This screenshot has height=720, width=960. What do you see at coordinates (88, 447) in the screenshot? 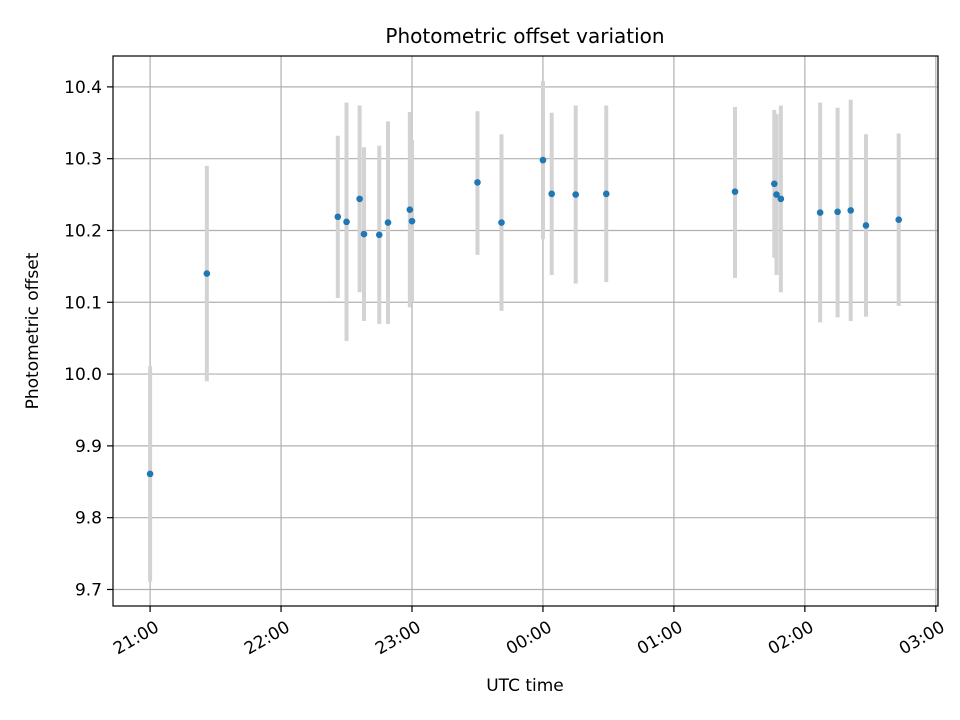
I see `y-tick-label: 9.9` at bounding box center [88, 447].